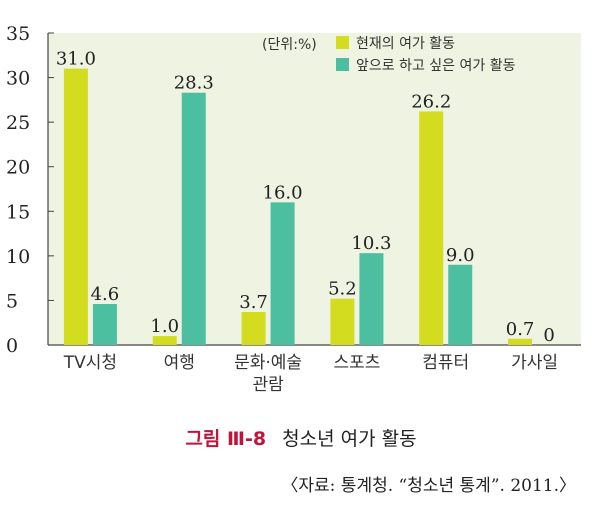 The width and height of the screenshot is (602, 512). Describe the element at coordinates (226, 439) in the screenshot. I see `figure-number: 그림 Ⅲ-8` at that location.